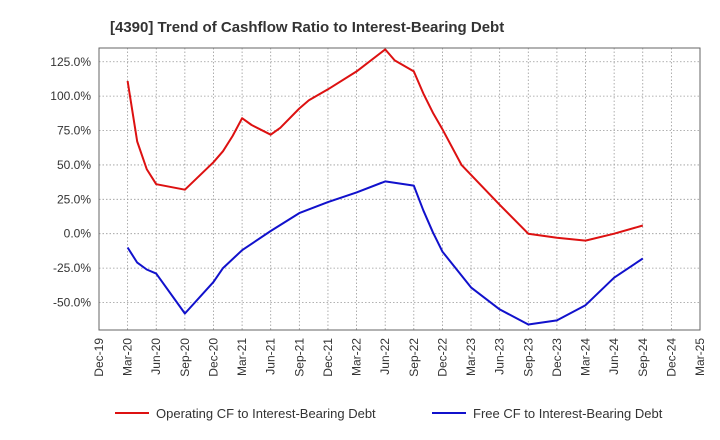  I want to click on x-tick-label: Jun-22, so click(385, 356).